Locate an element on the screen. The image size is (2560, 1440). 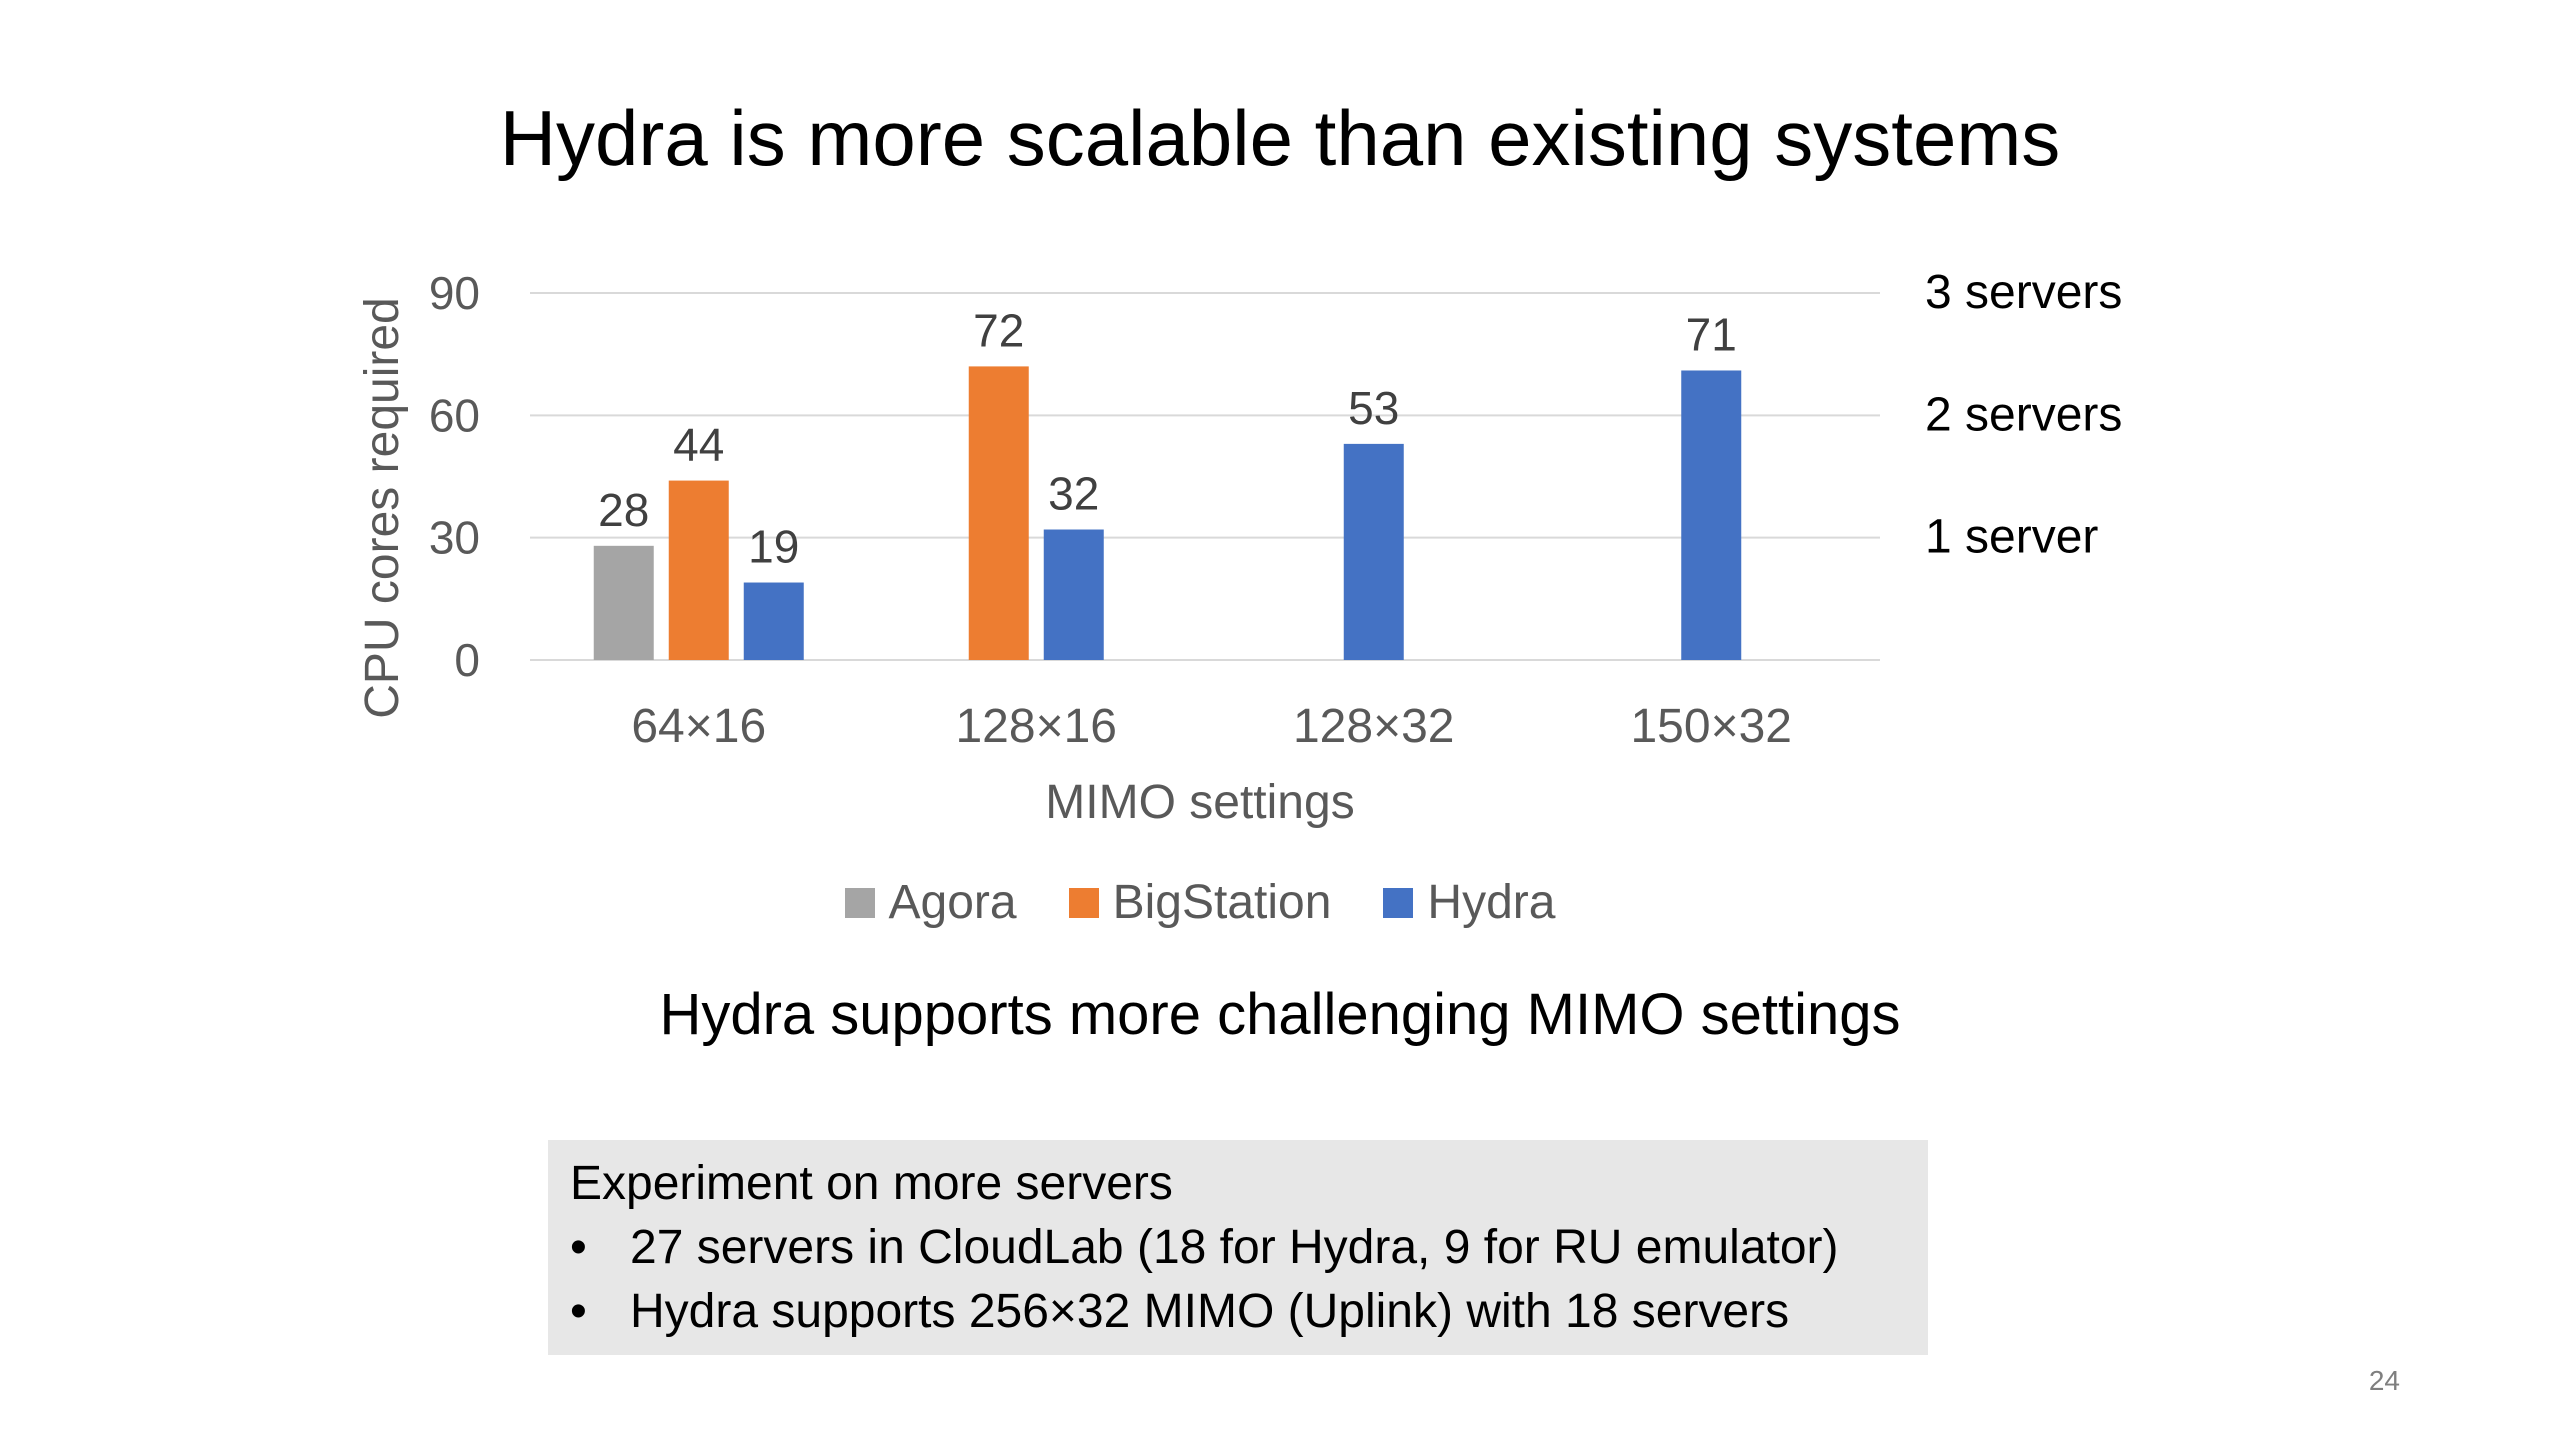
x-tick-label: 128×32 is located at coordinates (1374, 726).